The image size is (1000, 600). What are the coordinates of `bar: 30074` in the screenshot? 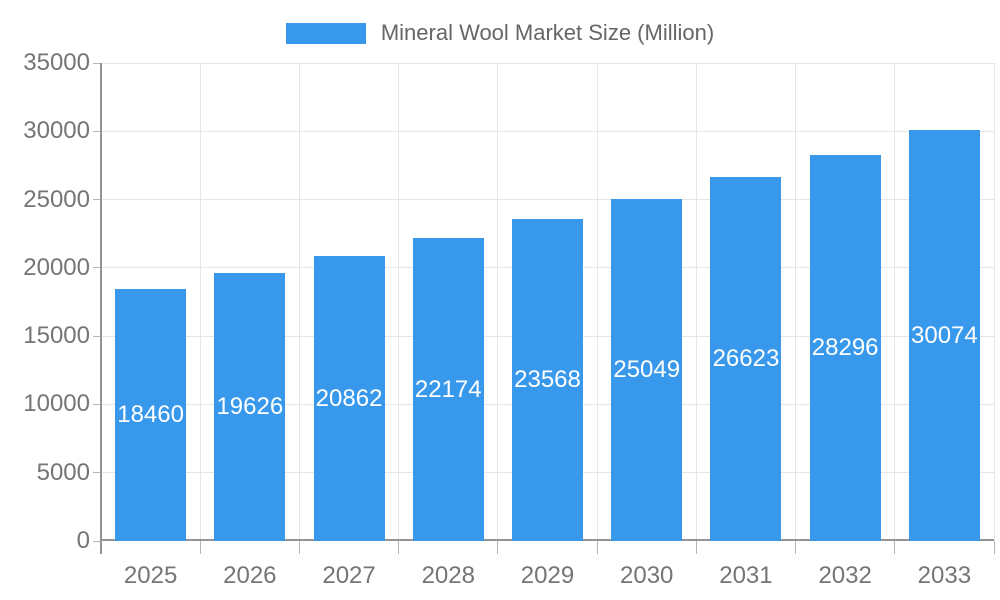 It's located at (944, 335).